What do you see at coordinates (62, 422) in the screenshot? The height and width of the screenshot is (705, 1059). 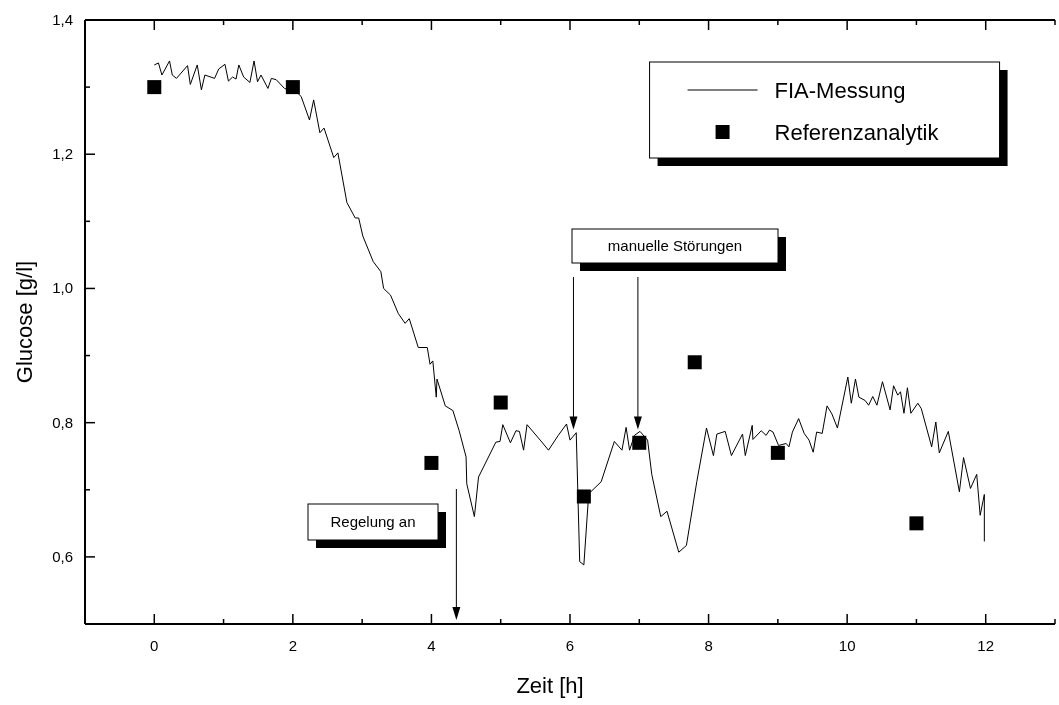 I see `y-tick-label: 0,8` at bounding box center [62, 422].